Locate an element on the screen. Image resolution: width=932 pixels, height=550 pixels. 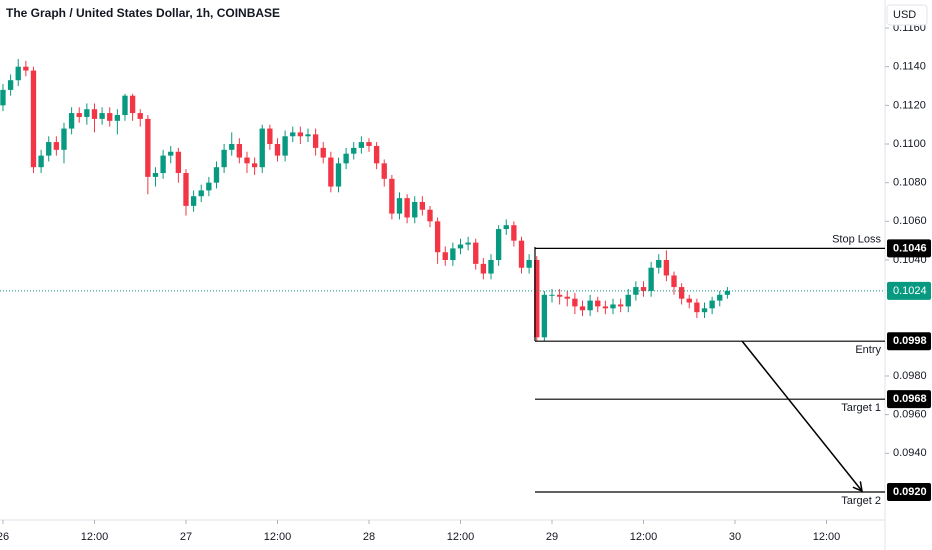
level-value: 0.1046 is located at coordinates (910, 248).